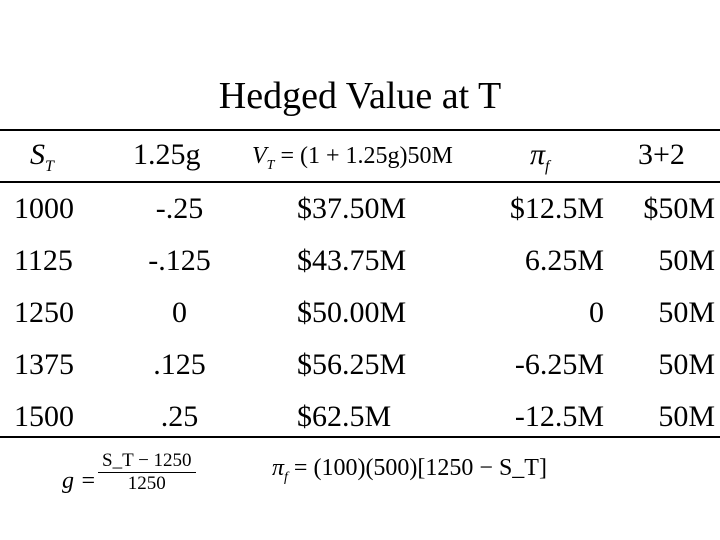 This screenshot has height=540, width=720. I want to click on cell-s-t: 1125, so click(43, 260).